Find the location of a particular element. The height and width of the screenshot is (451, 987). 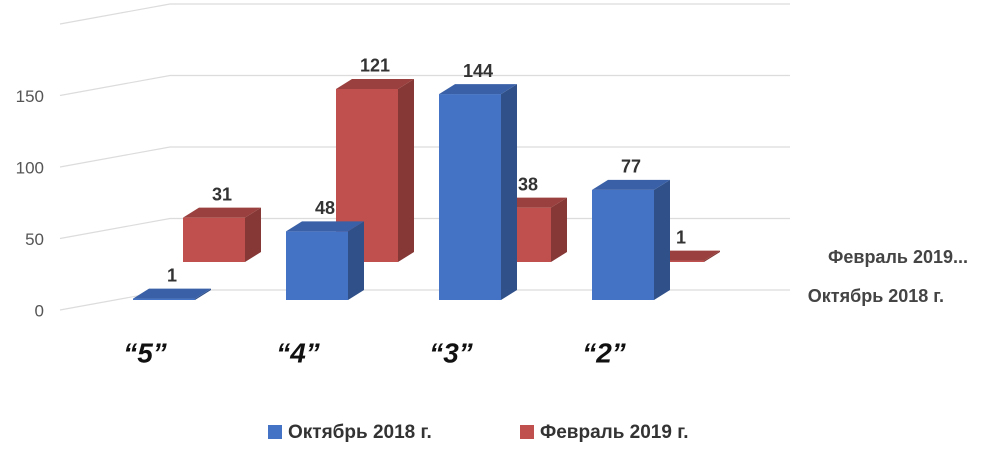

y-tick-label: 150 is located at coordinates (30, 96).